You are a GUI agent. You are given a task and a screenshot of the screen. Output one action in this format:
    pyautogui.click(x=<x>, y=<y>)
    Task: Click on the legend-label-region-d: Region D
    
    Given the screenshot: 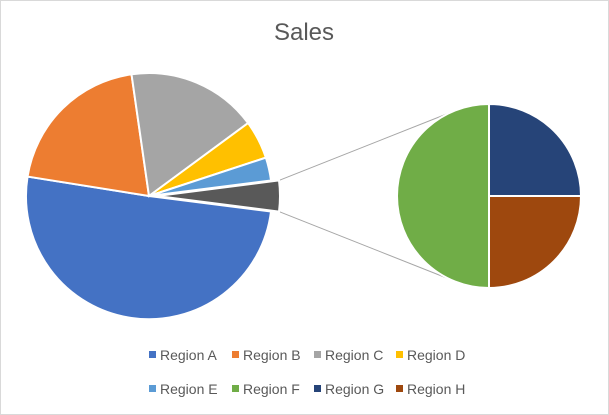 What is the action you would take?
    pyautogui.click(x=436, y=355)
    